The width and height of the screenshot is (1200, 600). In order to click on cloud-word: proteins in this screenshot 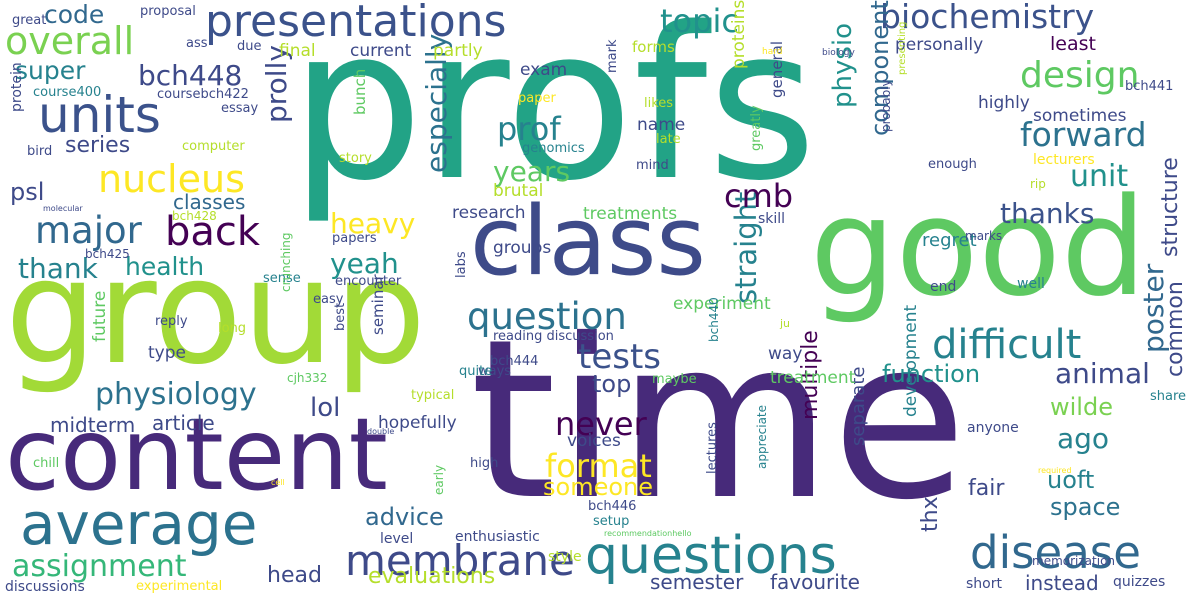, I will do `click(739, 35)`.